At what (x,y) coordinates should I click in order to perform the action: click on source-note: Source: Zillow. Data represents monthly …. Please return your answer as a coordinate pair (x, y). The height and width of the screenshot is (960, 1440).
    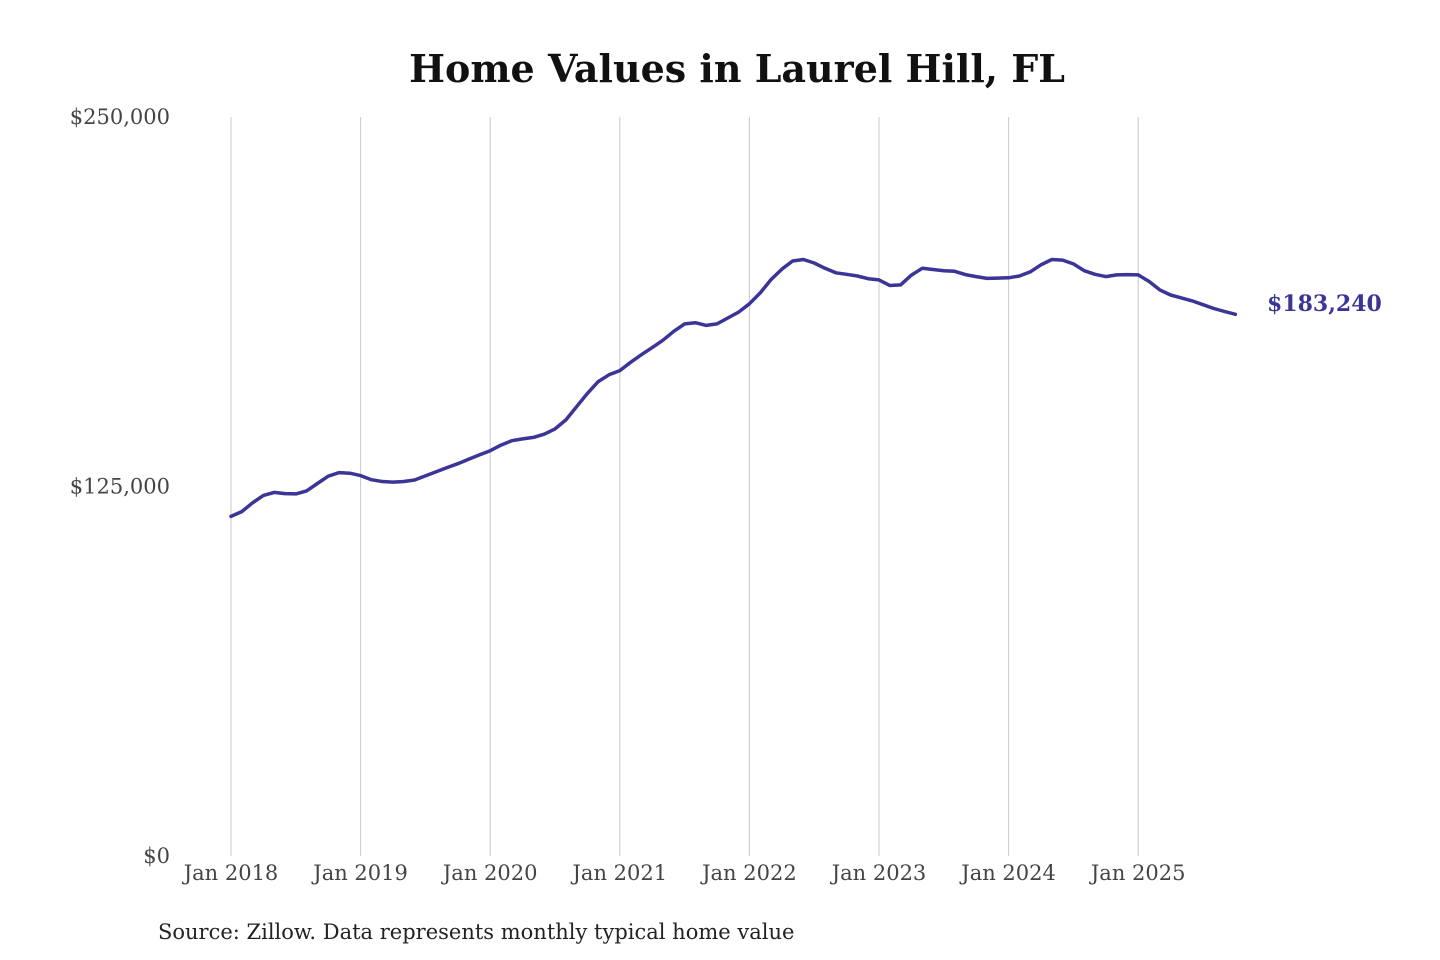
    Looking at the image, I should click on (476, 932).